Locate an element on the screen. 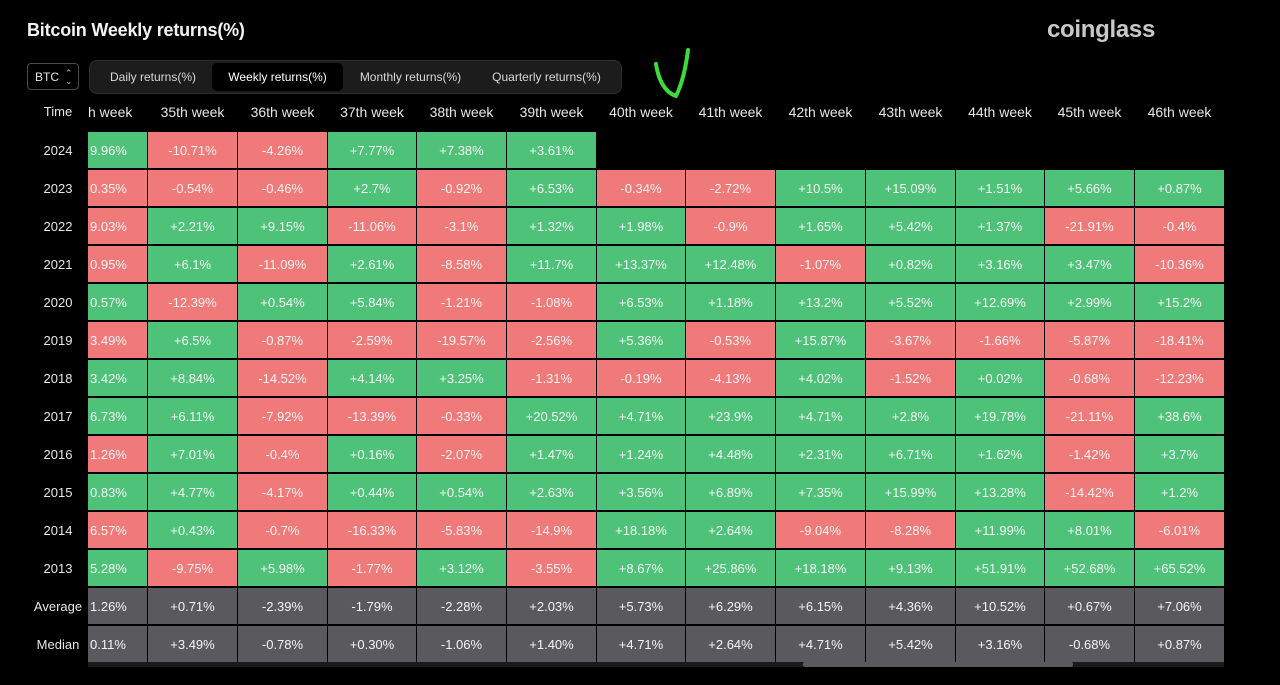 The image size is (1280, 685). row-label: 2013 is located at coordinates (58, 568).